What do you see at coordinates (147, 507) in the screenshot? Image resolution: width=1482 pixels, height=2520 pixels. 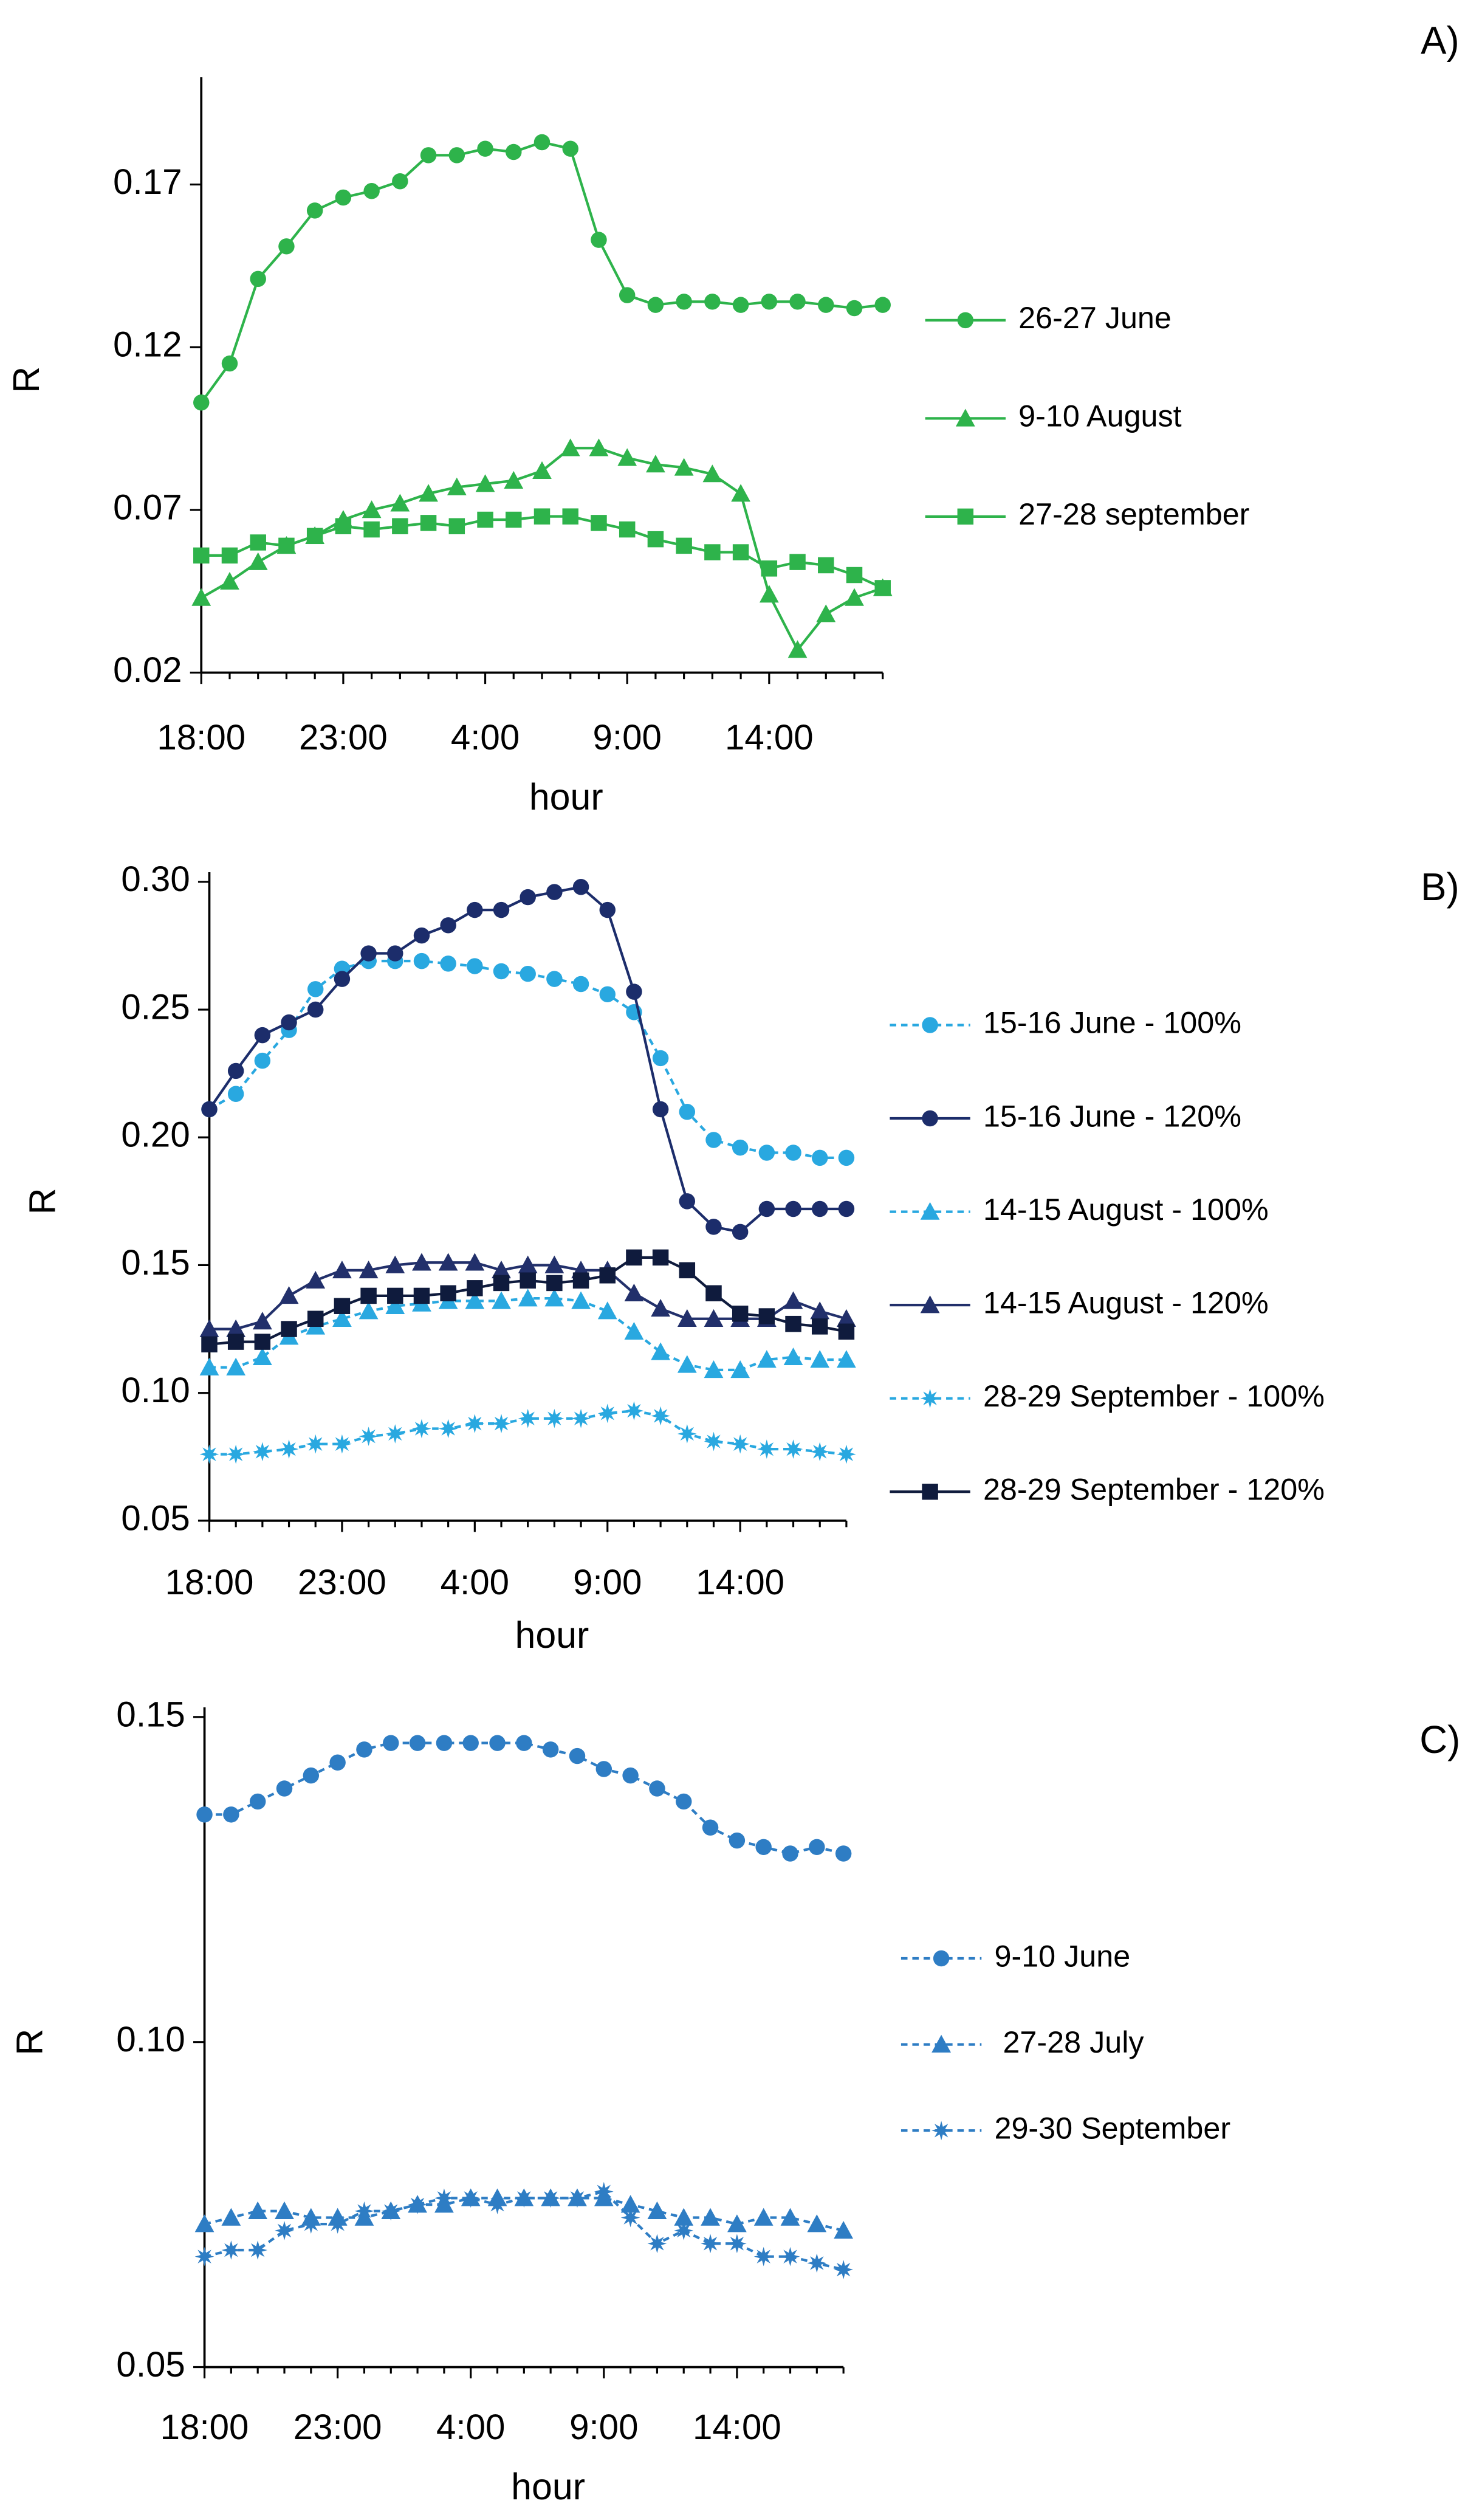 I see `y-tick-label: 0.07` at bounding box center [147, 507].